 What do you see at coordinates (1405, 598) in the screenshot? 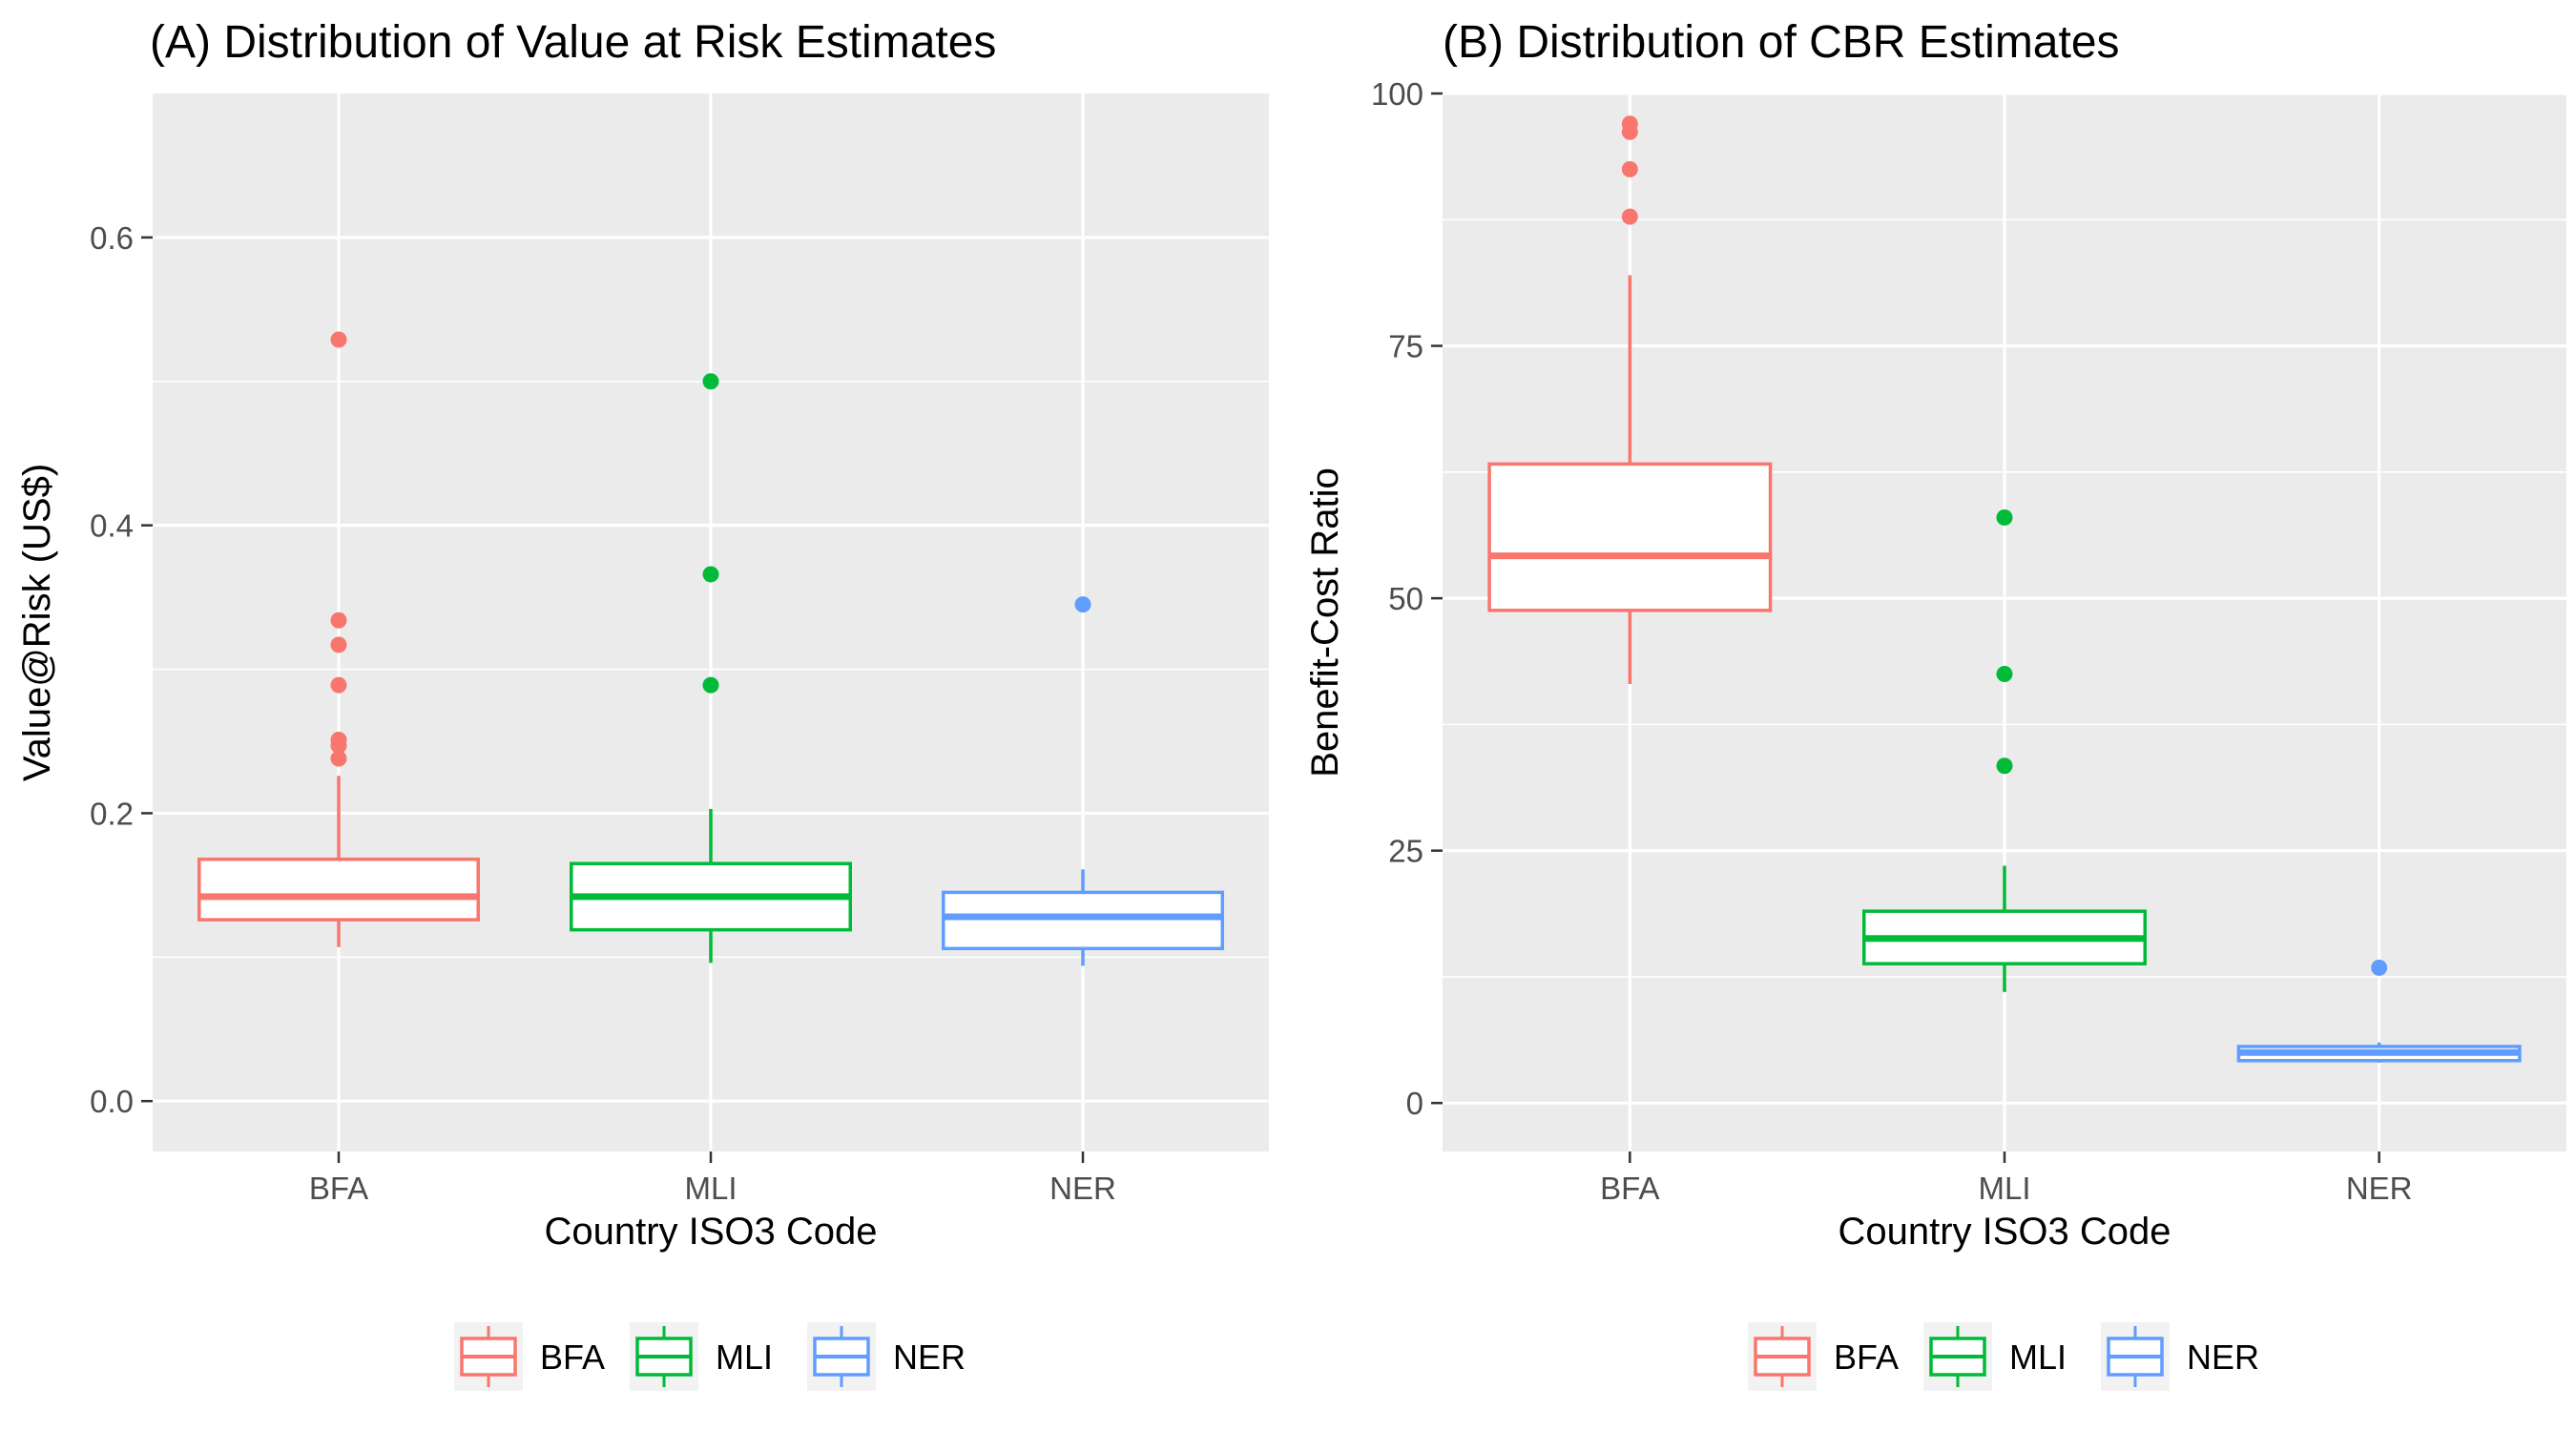
I see `y-tick-label: 50` at bounding box center [1405, 598].